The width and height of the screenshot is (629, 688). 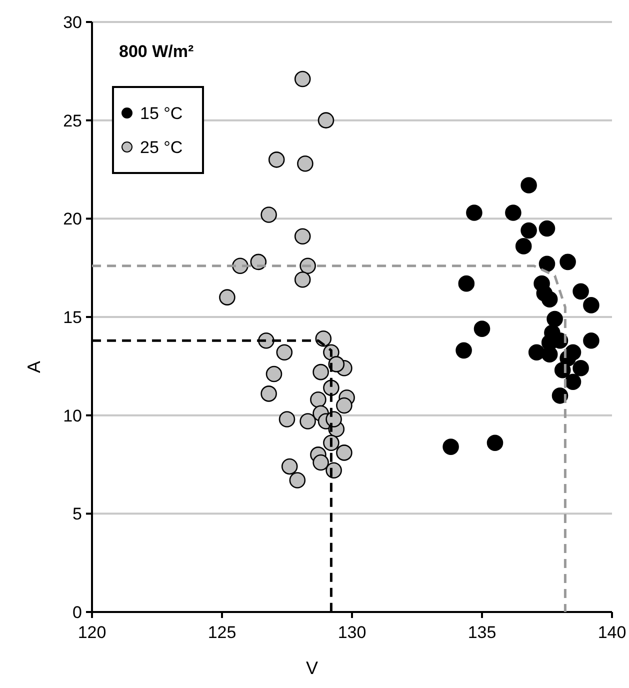 What do you see at coordinates (77, 514) in the screenshot?
I see `y-tick-label: 5` at bounding box center [77, 514].